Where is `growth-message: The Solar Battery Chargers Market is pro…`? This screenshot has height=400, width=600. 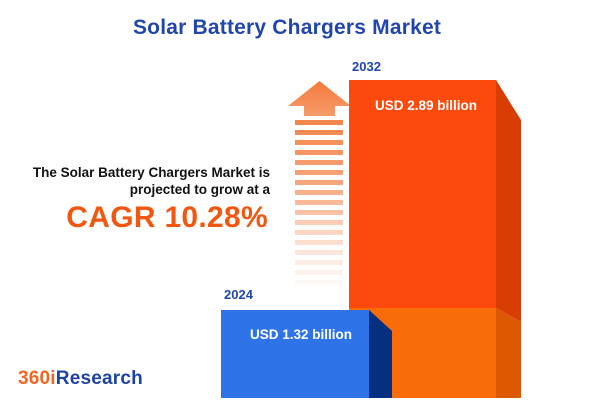
growth-message: The Solar Battery Chargers Market is pro… is located at coordinates (135, 181).